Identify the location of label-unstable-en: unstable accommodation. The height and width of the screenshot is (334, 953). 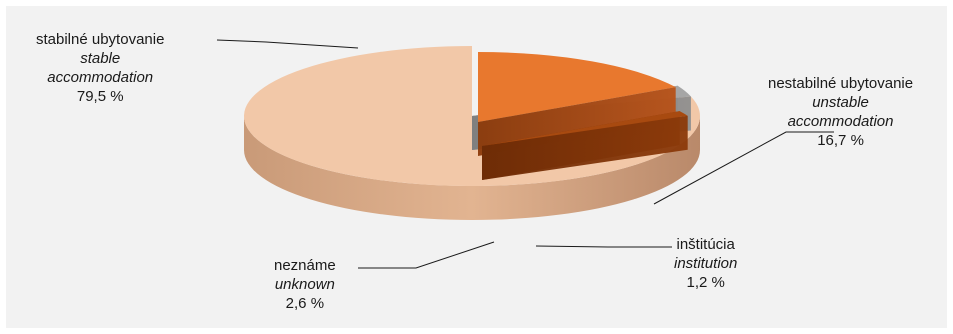
(840, 112).